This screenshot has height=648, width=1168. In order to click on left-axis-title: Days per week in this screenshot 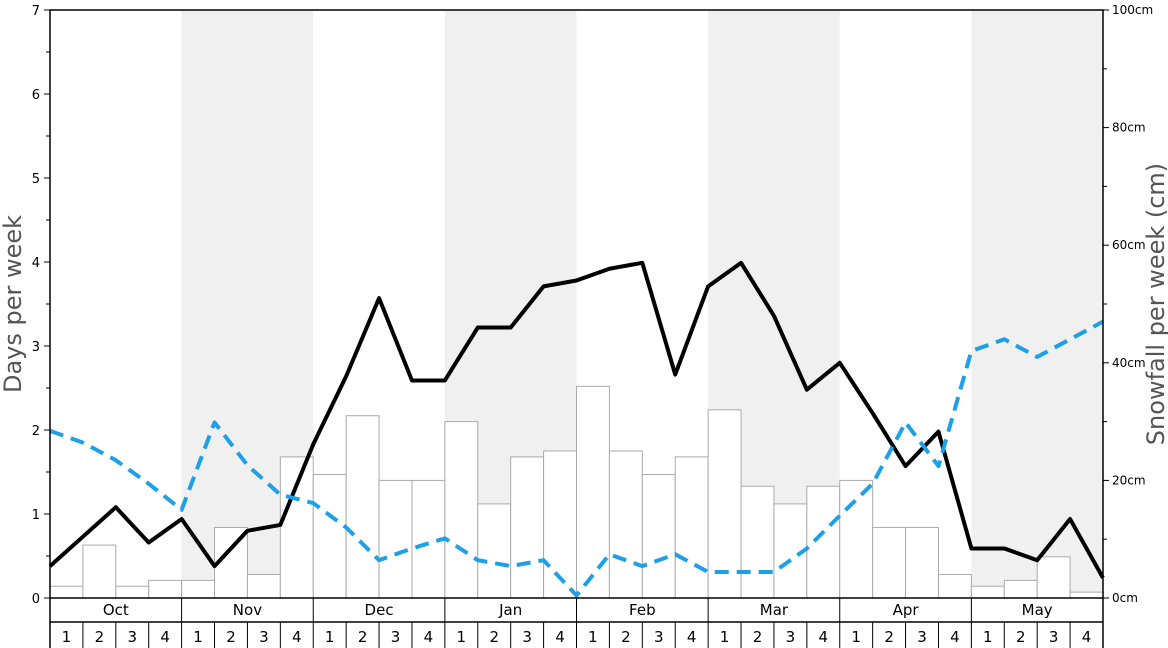, I will do `click(13, 304)`.